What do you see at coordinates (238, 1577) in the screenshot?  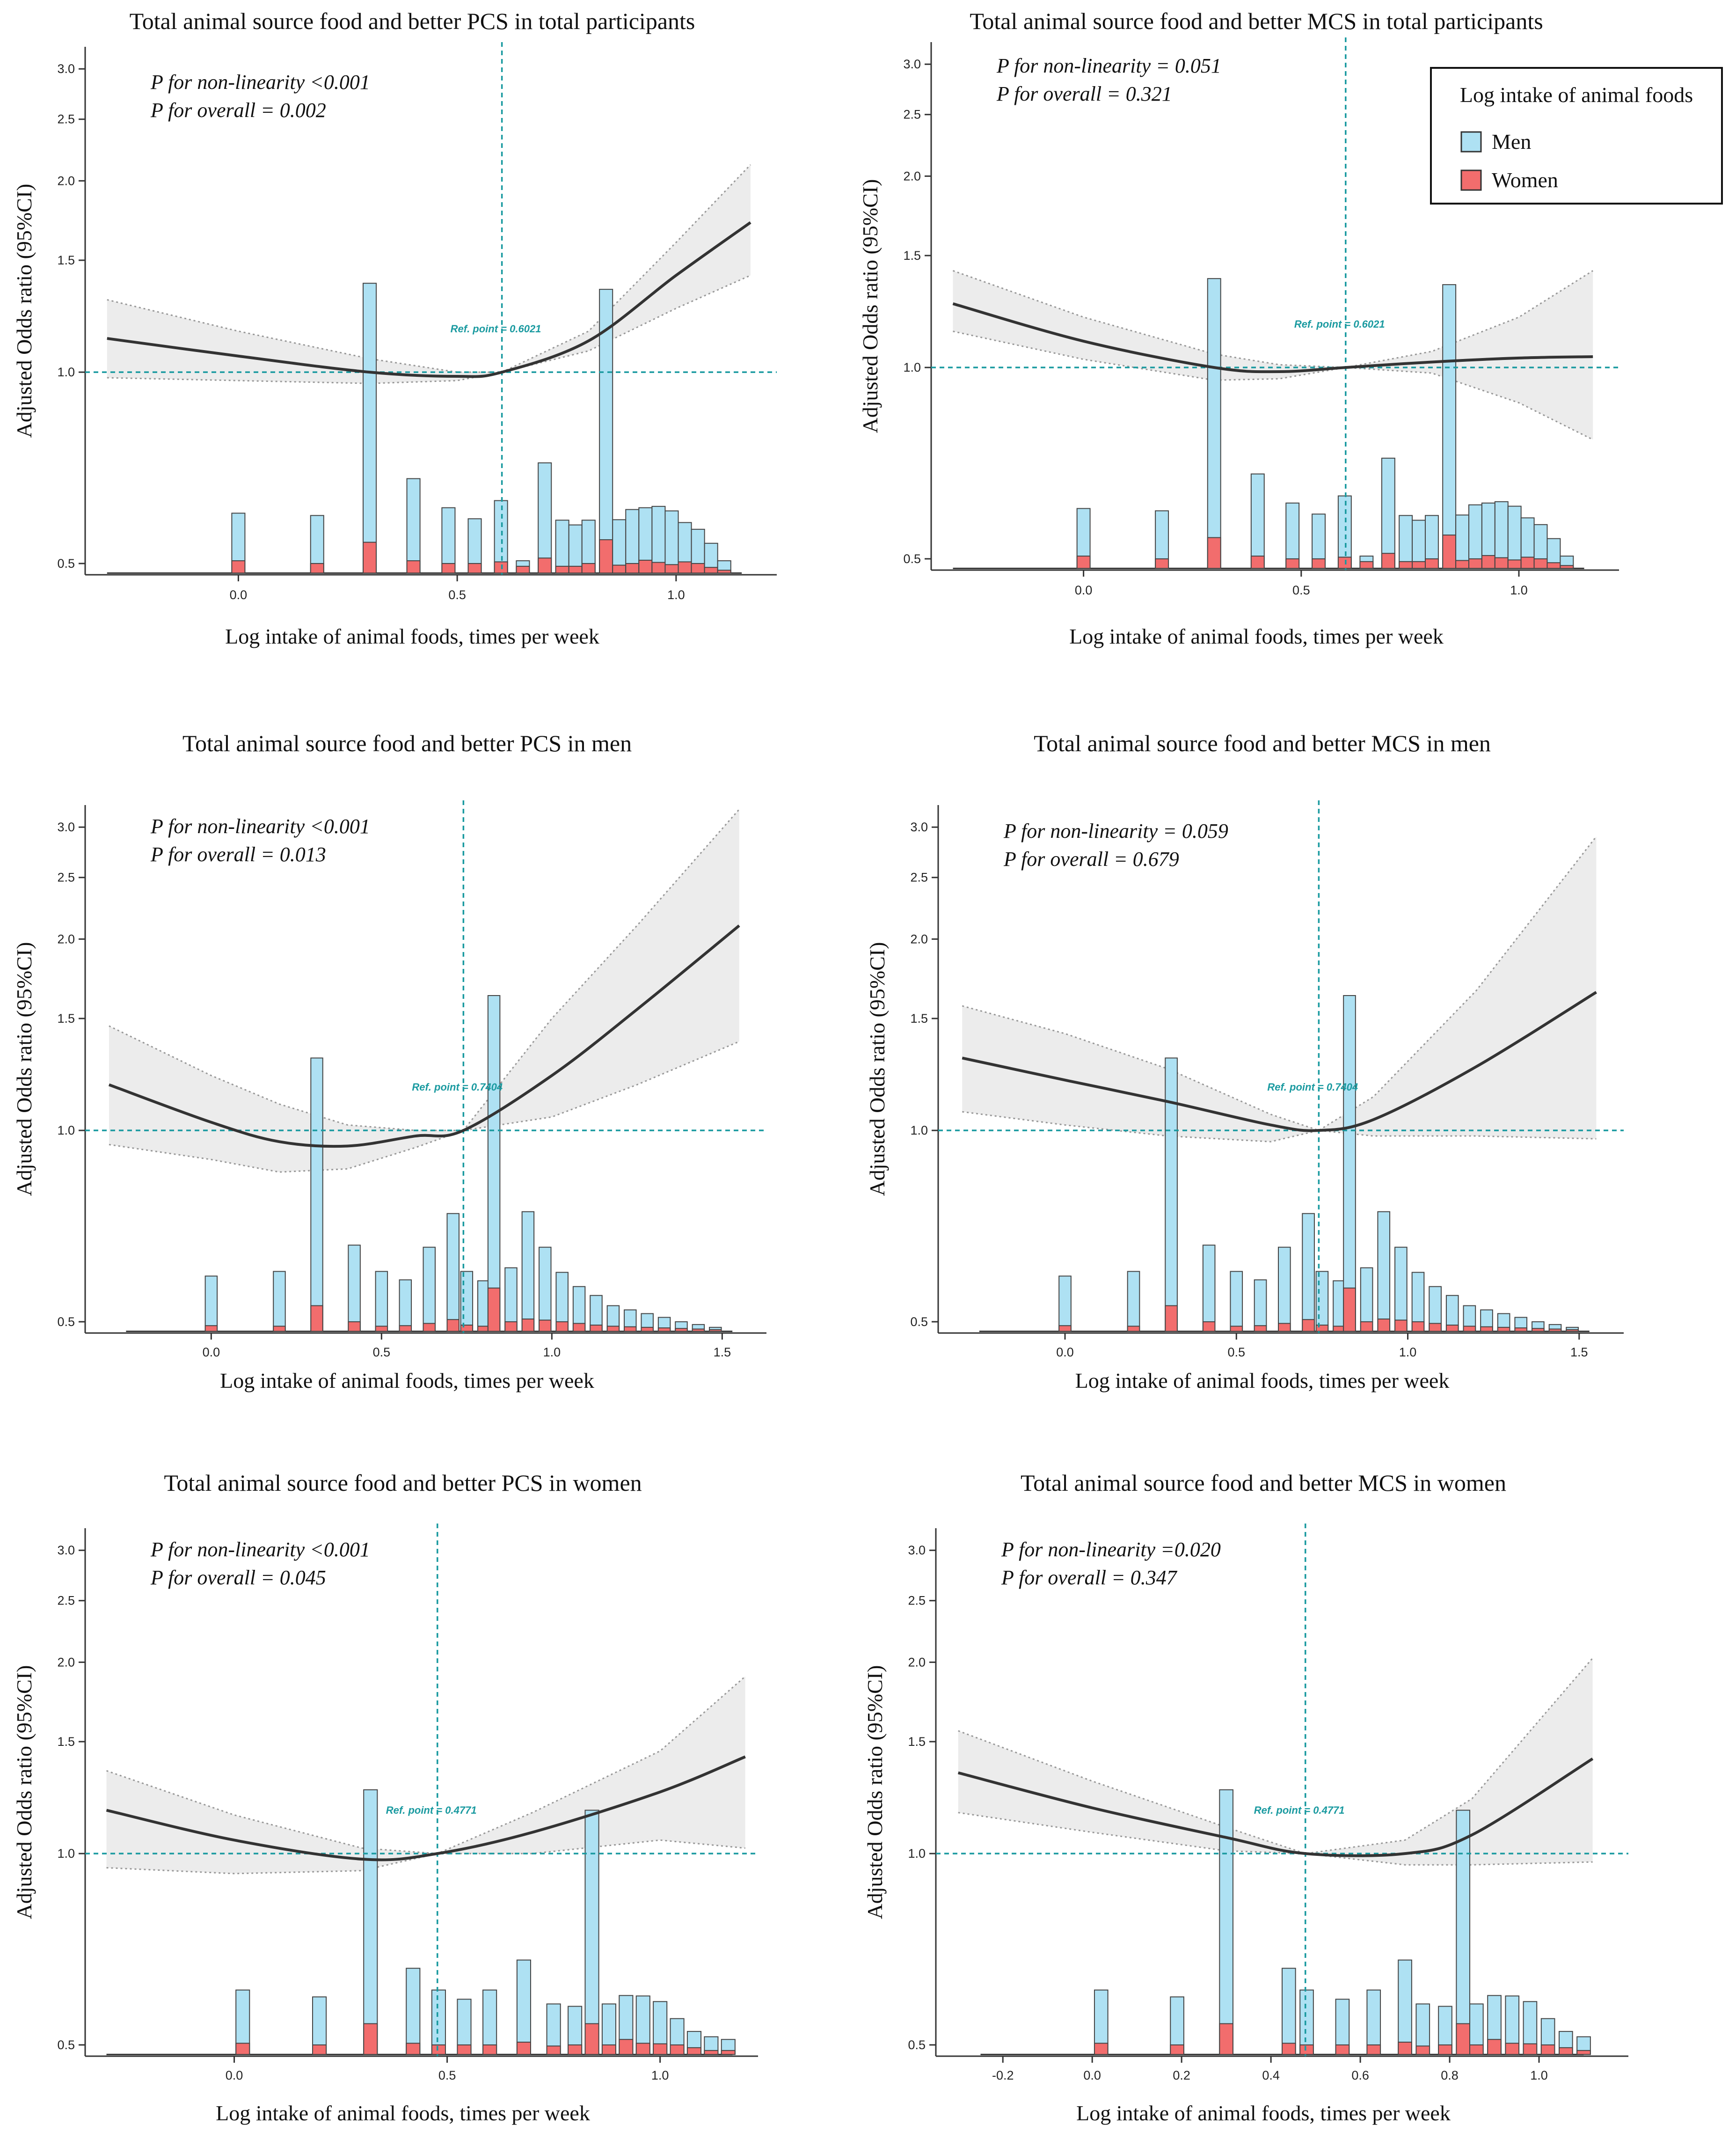 I see `p-overall-text: P for overall = 0.045` at bounding box center [238, 1577].